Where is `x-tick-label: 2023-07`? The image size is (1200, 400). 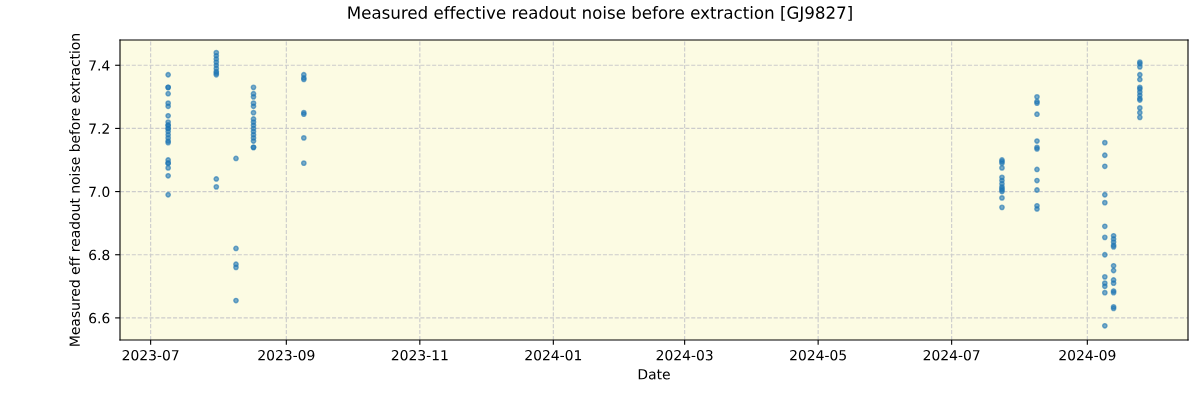
x-tick-label: 2023-07 is located at coordinates (150, 355).